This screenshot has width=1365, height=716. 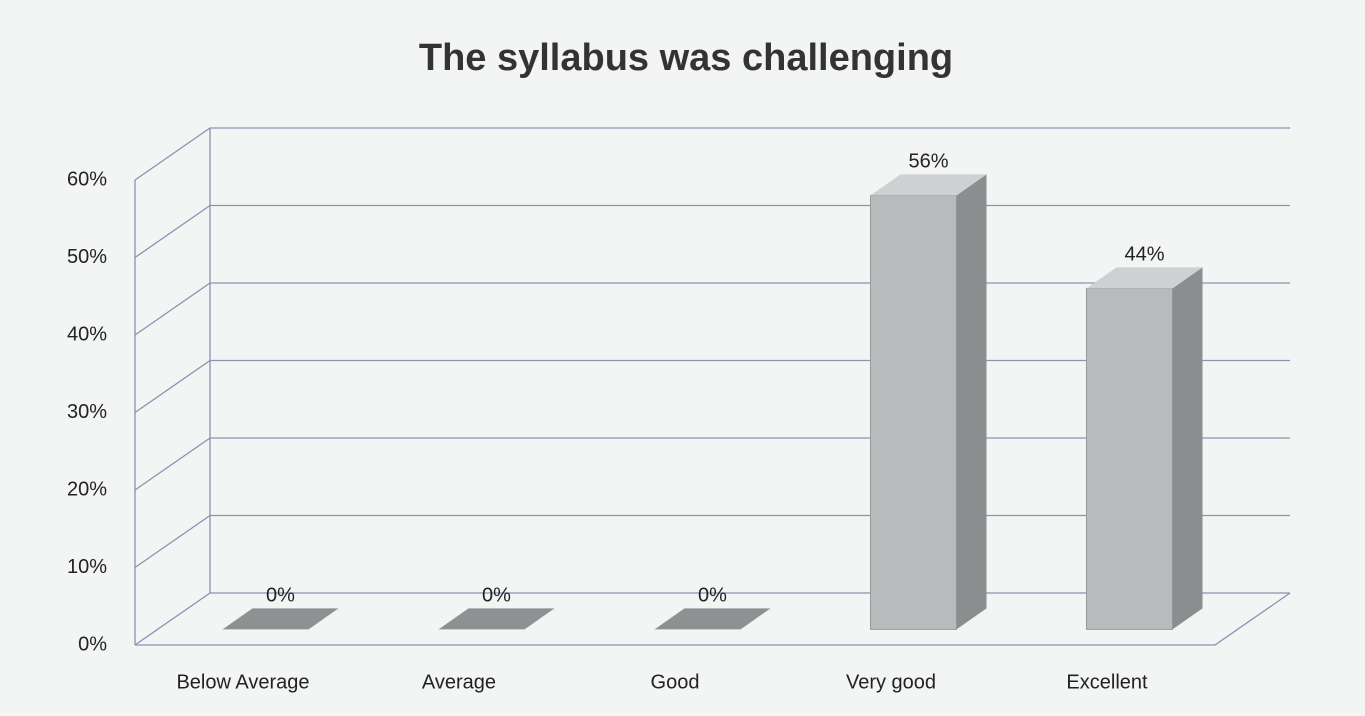 I want to click on y-tick-label: 0%, so click(x=92, y=644).